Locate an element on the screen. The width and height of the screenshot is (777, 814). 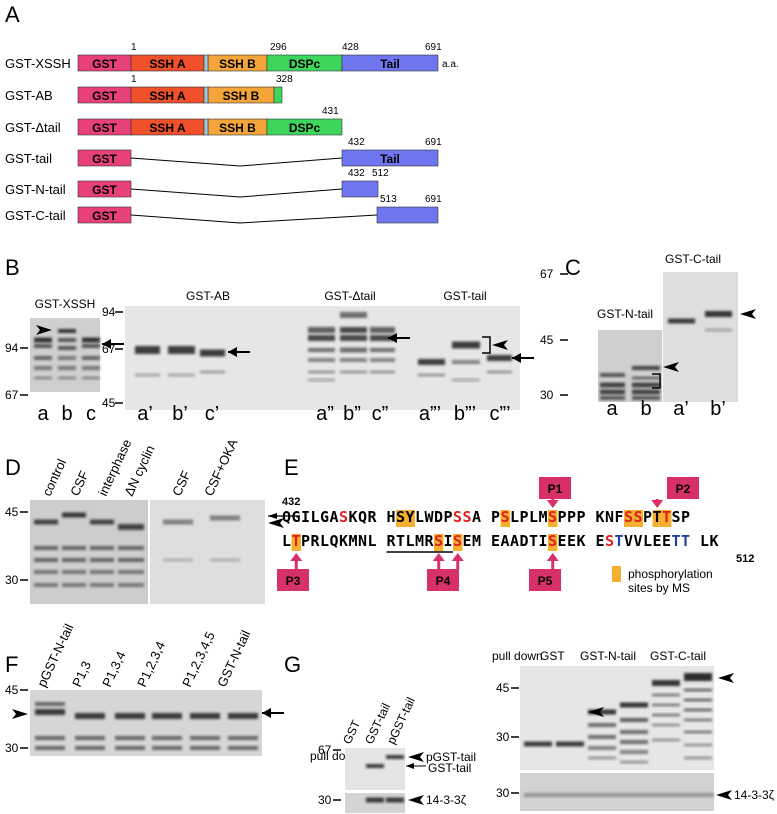
legend-text: phosphorylation is located at coordinates (670, 574).